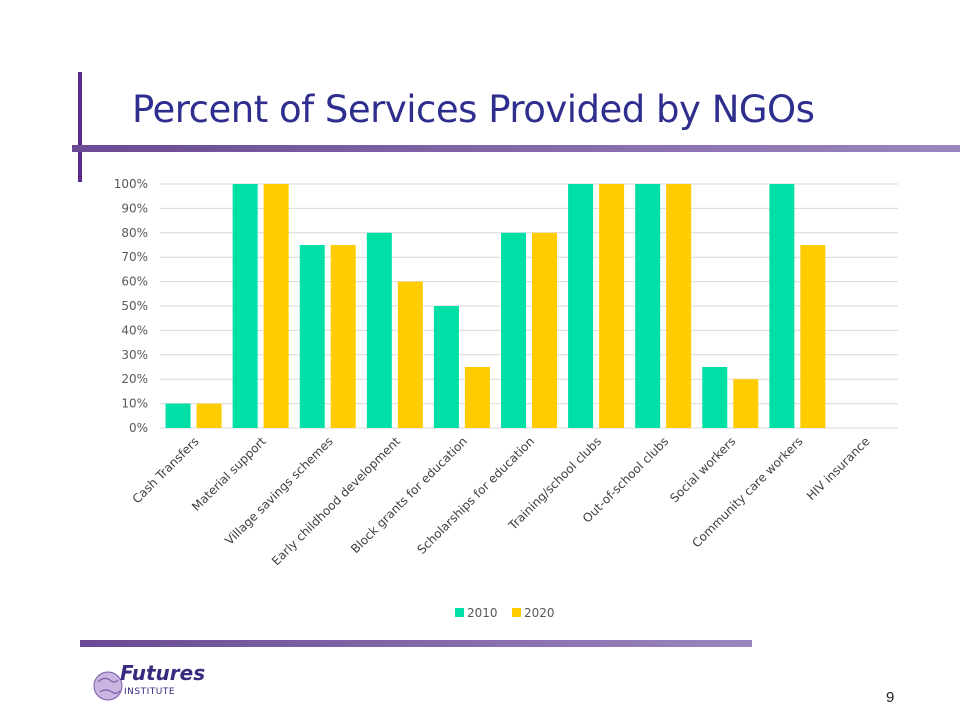 The image size is (960, 720). I want to click on y-tick-label: 60%, so click(134, 282).